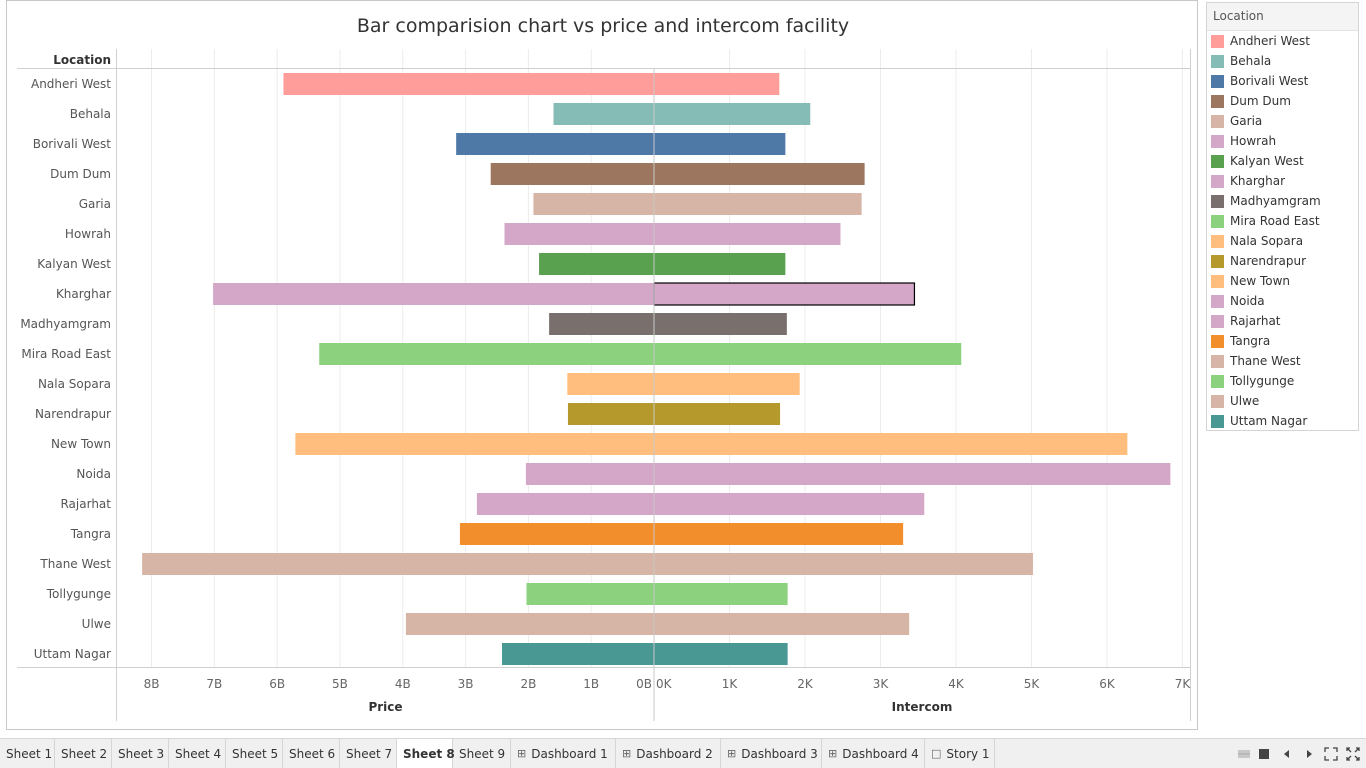 The height and width of the screenshot is (768, 1366). I want to click on legend-item: Narendrapur, so click(1258, 261).